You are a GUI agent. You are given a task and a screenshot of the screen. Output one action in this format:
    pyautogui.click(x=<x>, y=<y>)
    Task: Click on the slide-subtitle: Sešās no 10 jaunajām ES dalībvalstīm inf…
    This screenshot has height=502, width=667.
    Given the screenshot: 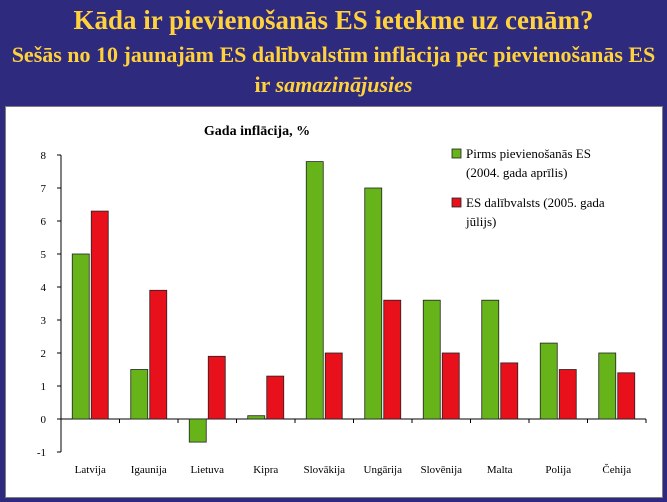 What is the action you would take?
    pyautogui.click(x=333, y=70)
    